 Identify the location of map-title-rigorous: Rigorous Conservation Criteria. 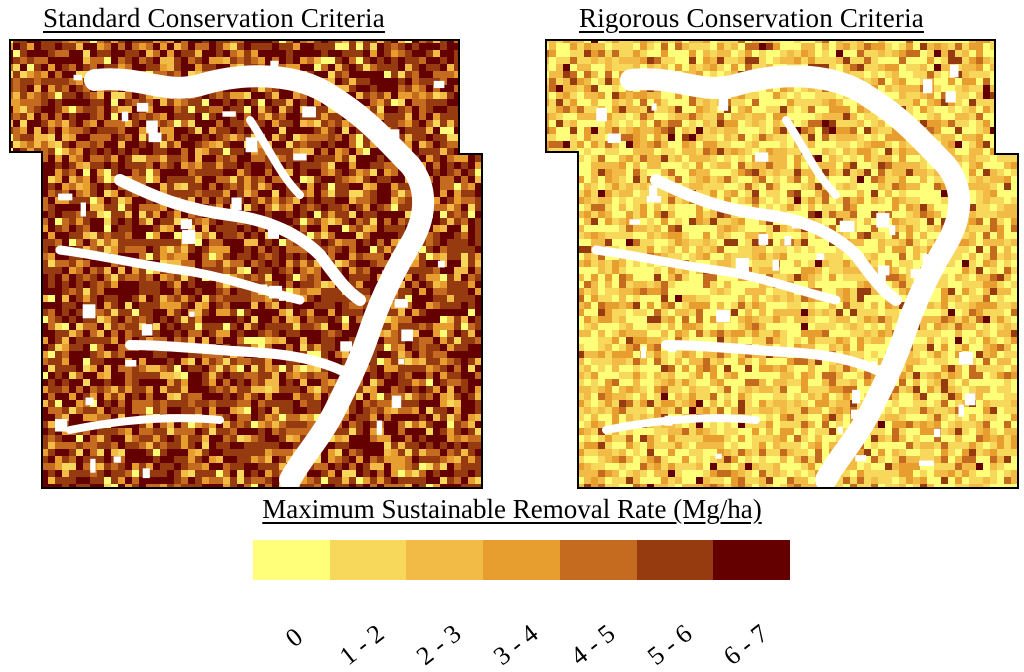
(751, 18).